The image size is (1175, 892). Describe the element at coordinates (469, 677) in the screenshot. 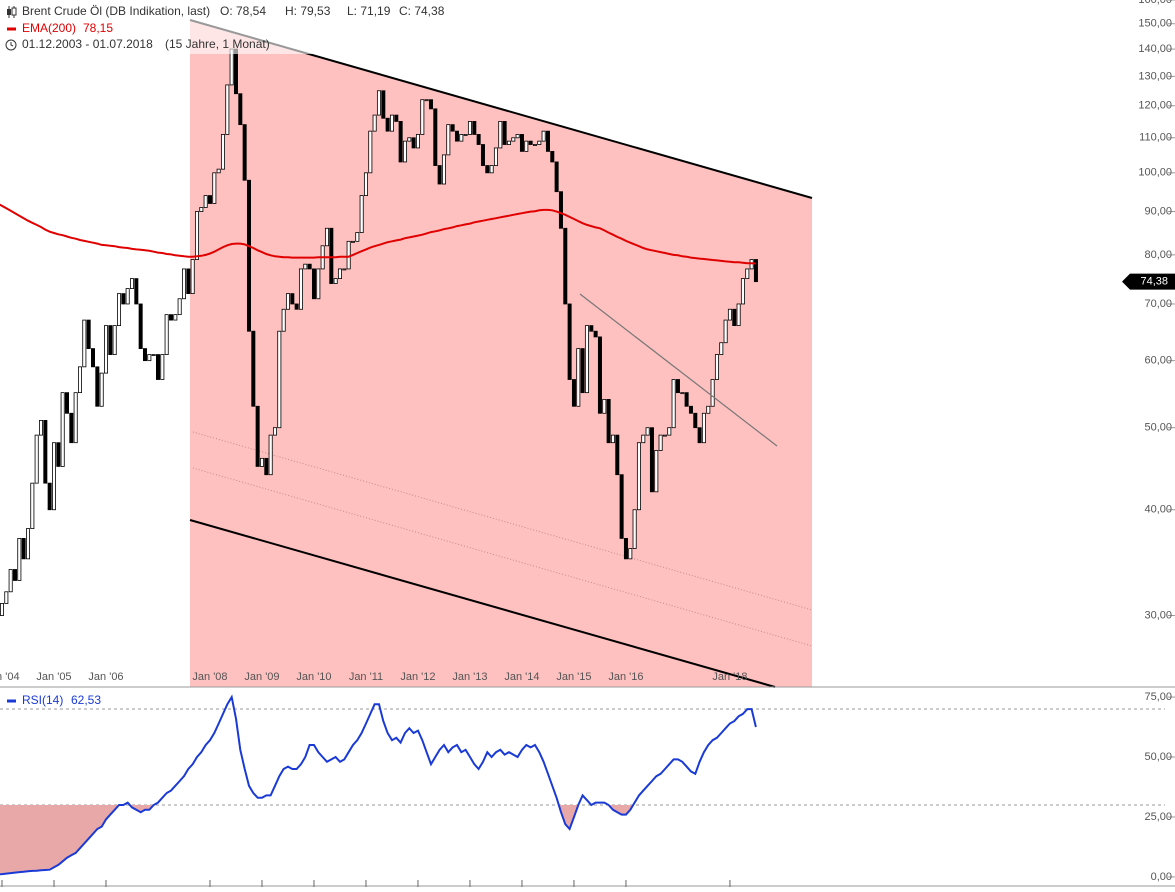

I see `x-tick-label: Jan '13` at that location.